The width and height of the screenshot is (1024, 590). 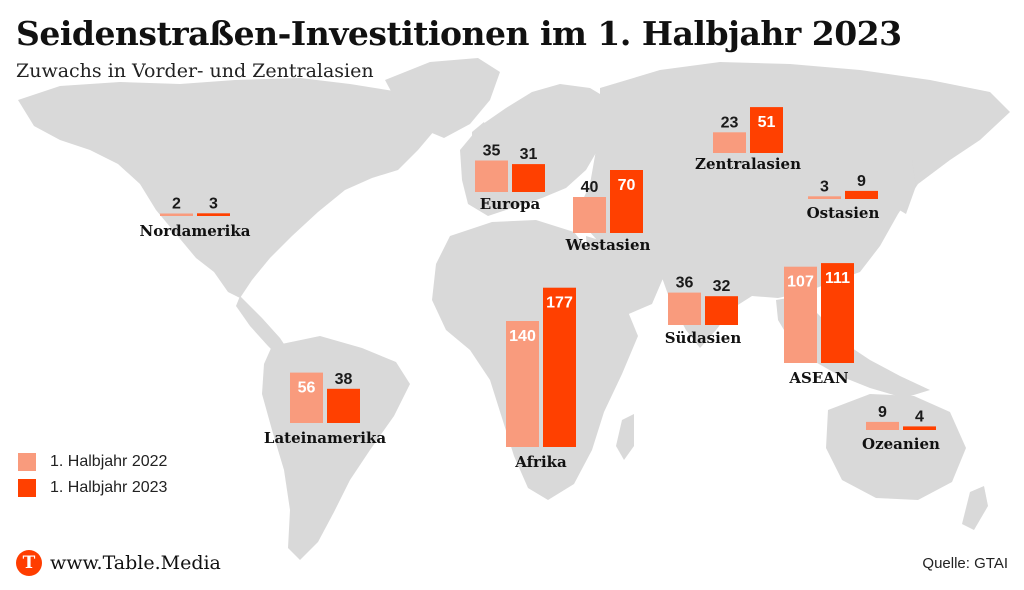 I want to click on data-label-europa-2023: 31, so click(x=529, y=154).